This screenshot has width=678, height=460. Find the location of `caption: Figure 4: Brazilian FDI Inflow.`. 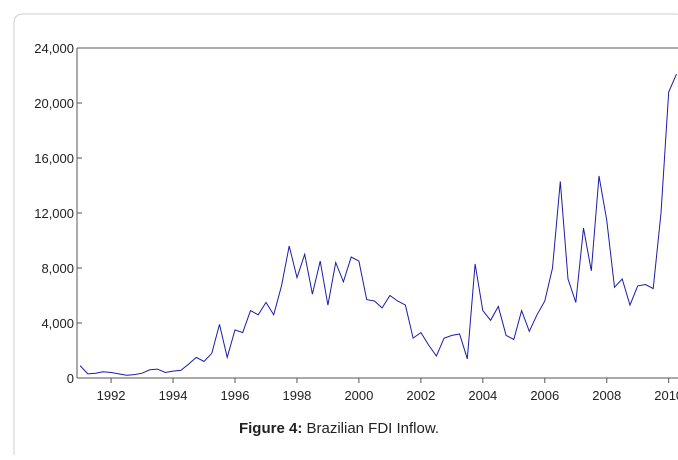

caption: Figure 4: Brazilian FDI Inflow. is located at coordinates (339, 428).